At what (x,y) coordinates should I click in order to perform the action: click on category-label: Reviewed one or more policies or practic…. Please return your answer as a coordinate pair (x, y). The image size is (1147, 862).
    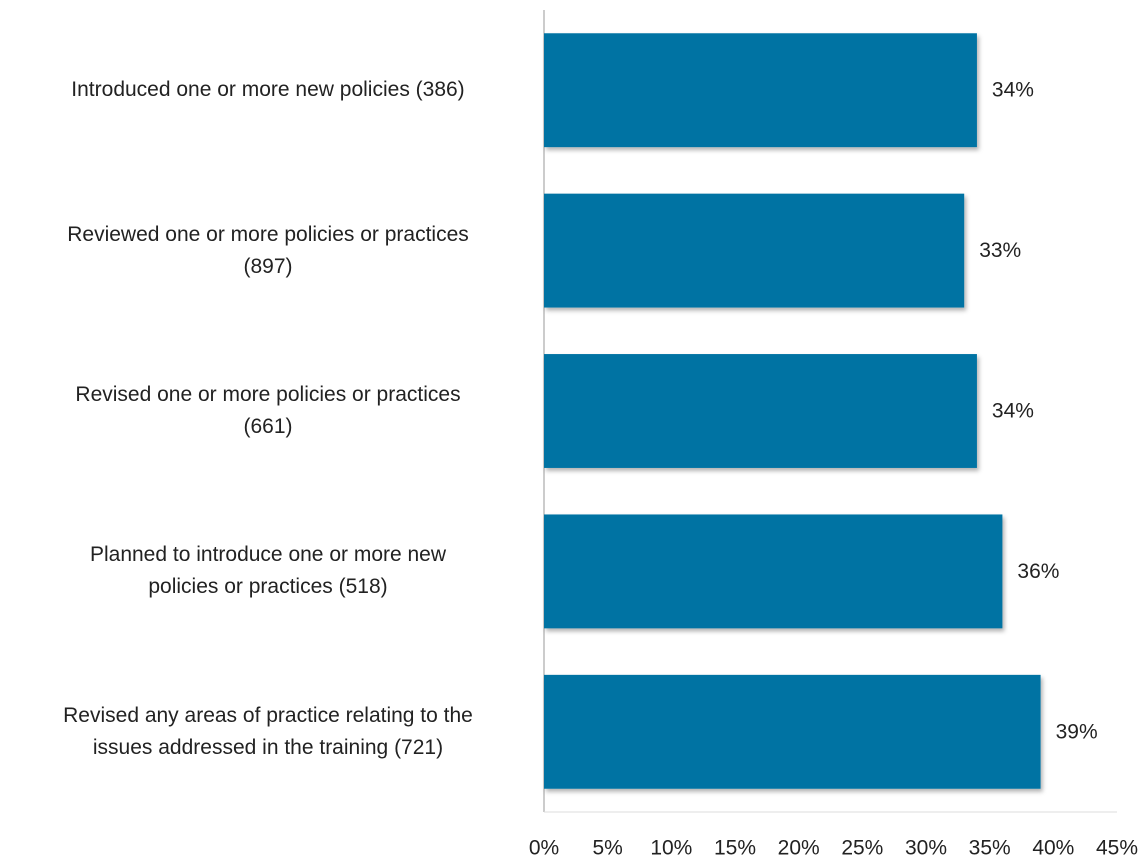
    Looking at the image, I should click on (268, 250).